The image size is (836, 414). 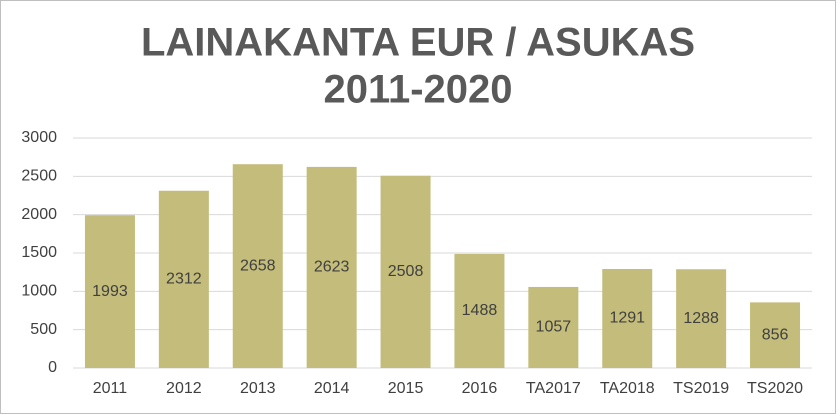 I want to click on data-label: 2658, so click(x=258, y=265).